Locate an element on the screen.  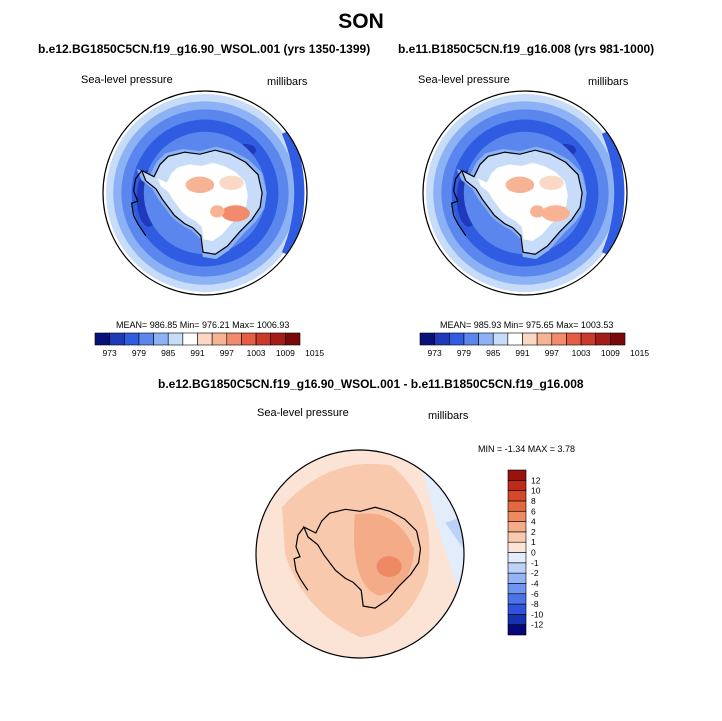
colorbar-tick-label: -12 is located at coordinates (537, 625).